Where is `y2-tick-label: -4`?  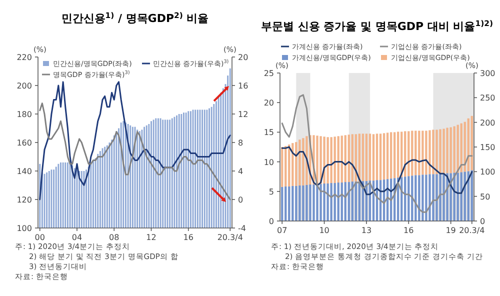 y2-tick-label: -4 is located at coordinates (242, 228).